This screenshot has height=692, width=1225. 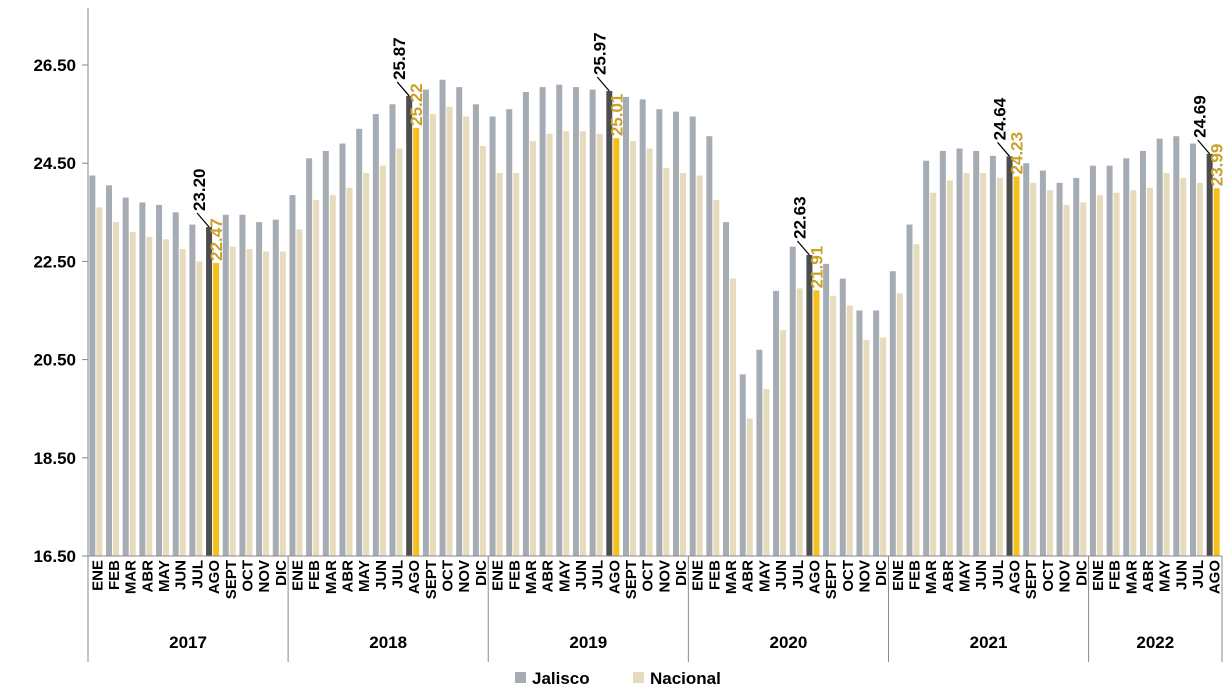 I want to click on annotation-label-nacional: 21.91, so click(x=816, y=267).